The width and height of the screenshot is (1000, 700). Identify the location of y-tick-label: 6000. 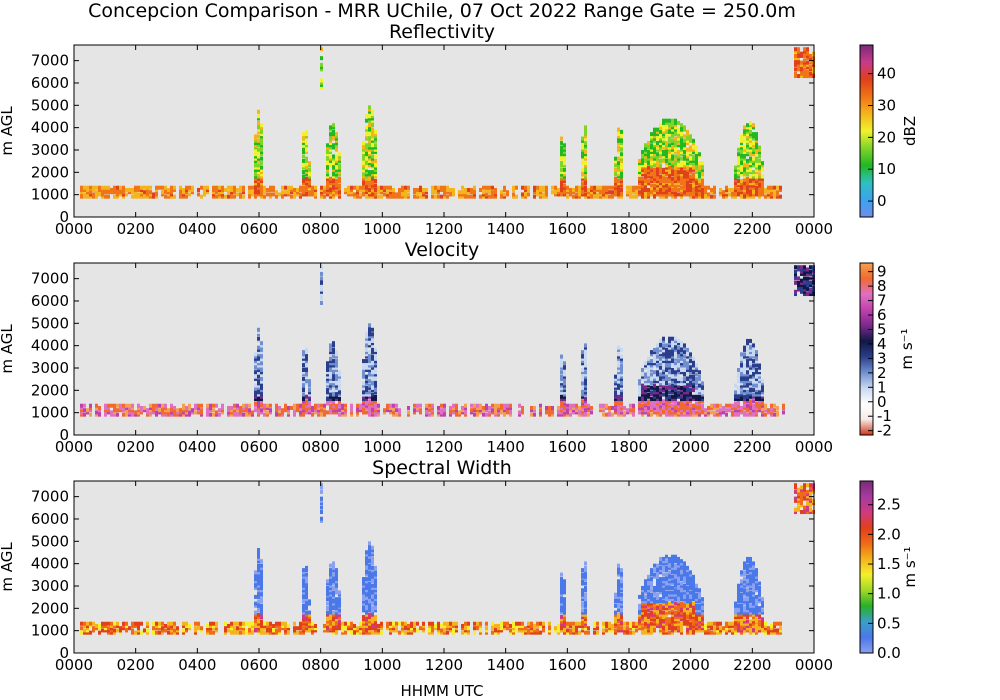
(50, 83).